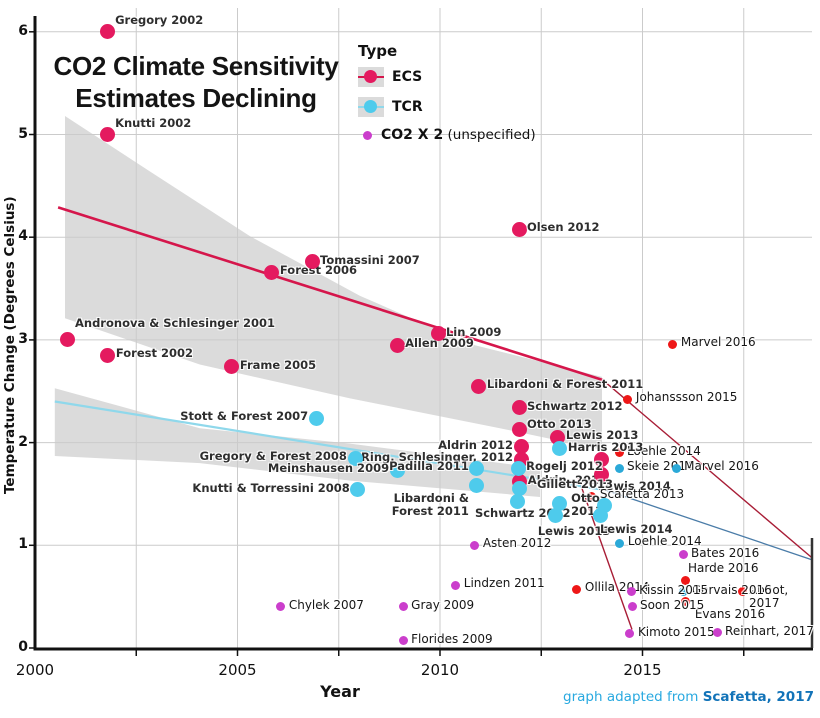 The height and width of the screenshot is (718, 820). What do you see at coordinates (196, 98) in the screenshot?
I see `chart-title-line2: Estimates Declining` at bounding box center [196, 98].